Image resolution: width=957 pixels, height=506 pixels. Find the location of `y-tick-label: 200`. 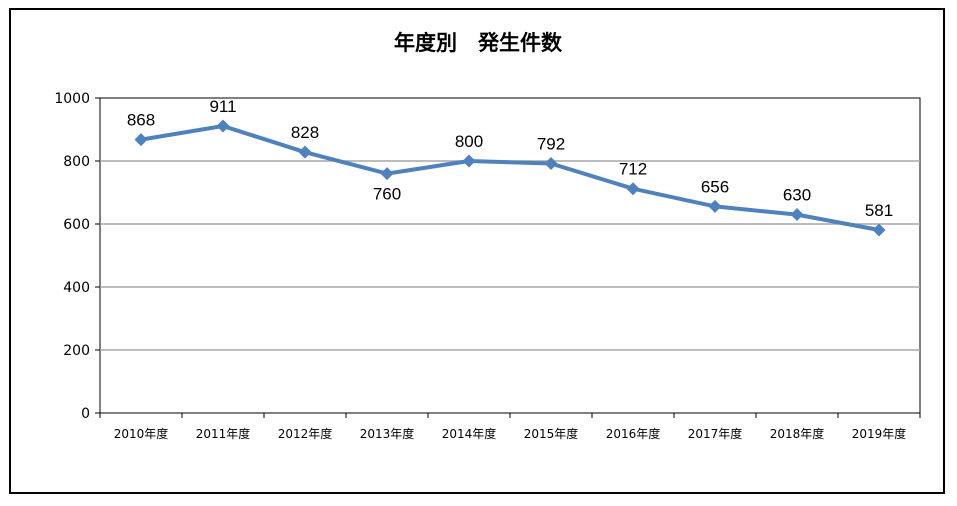

y-tick-label: 200 is located at coordinates (76, 351).